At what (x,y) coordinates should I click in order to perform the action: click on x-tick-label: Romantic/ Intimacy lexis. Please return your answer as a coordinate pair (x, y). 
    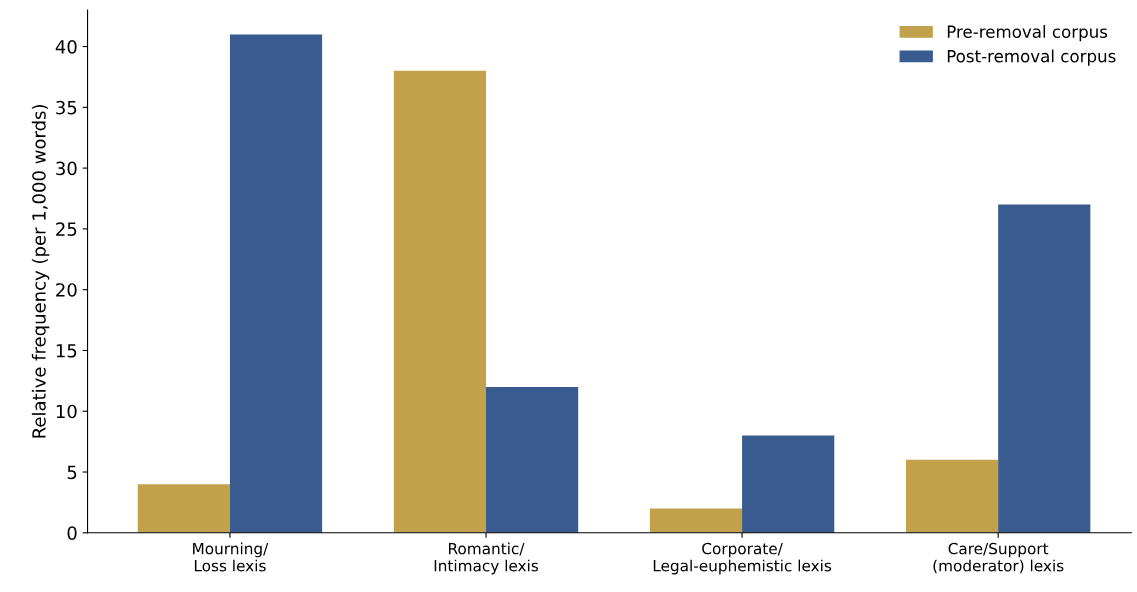
    Looking at the image, I should click on (486, 558).